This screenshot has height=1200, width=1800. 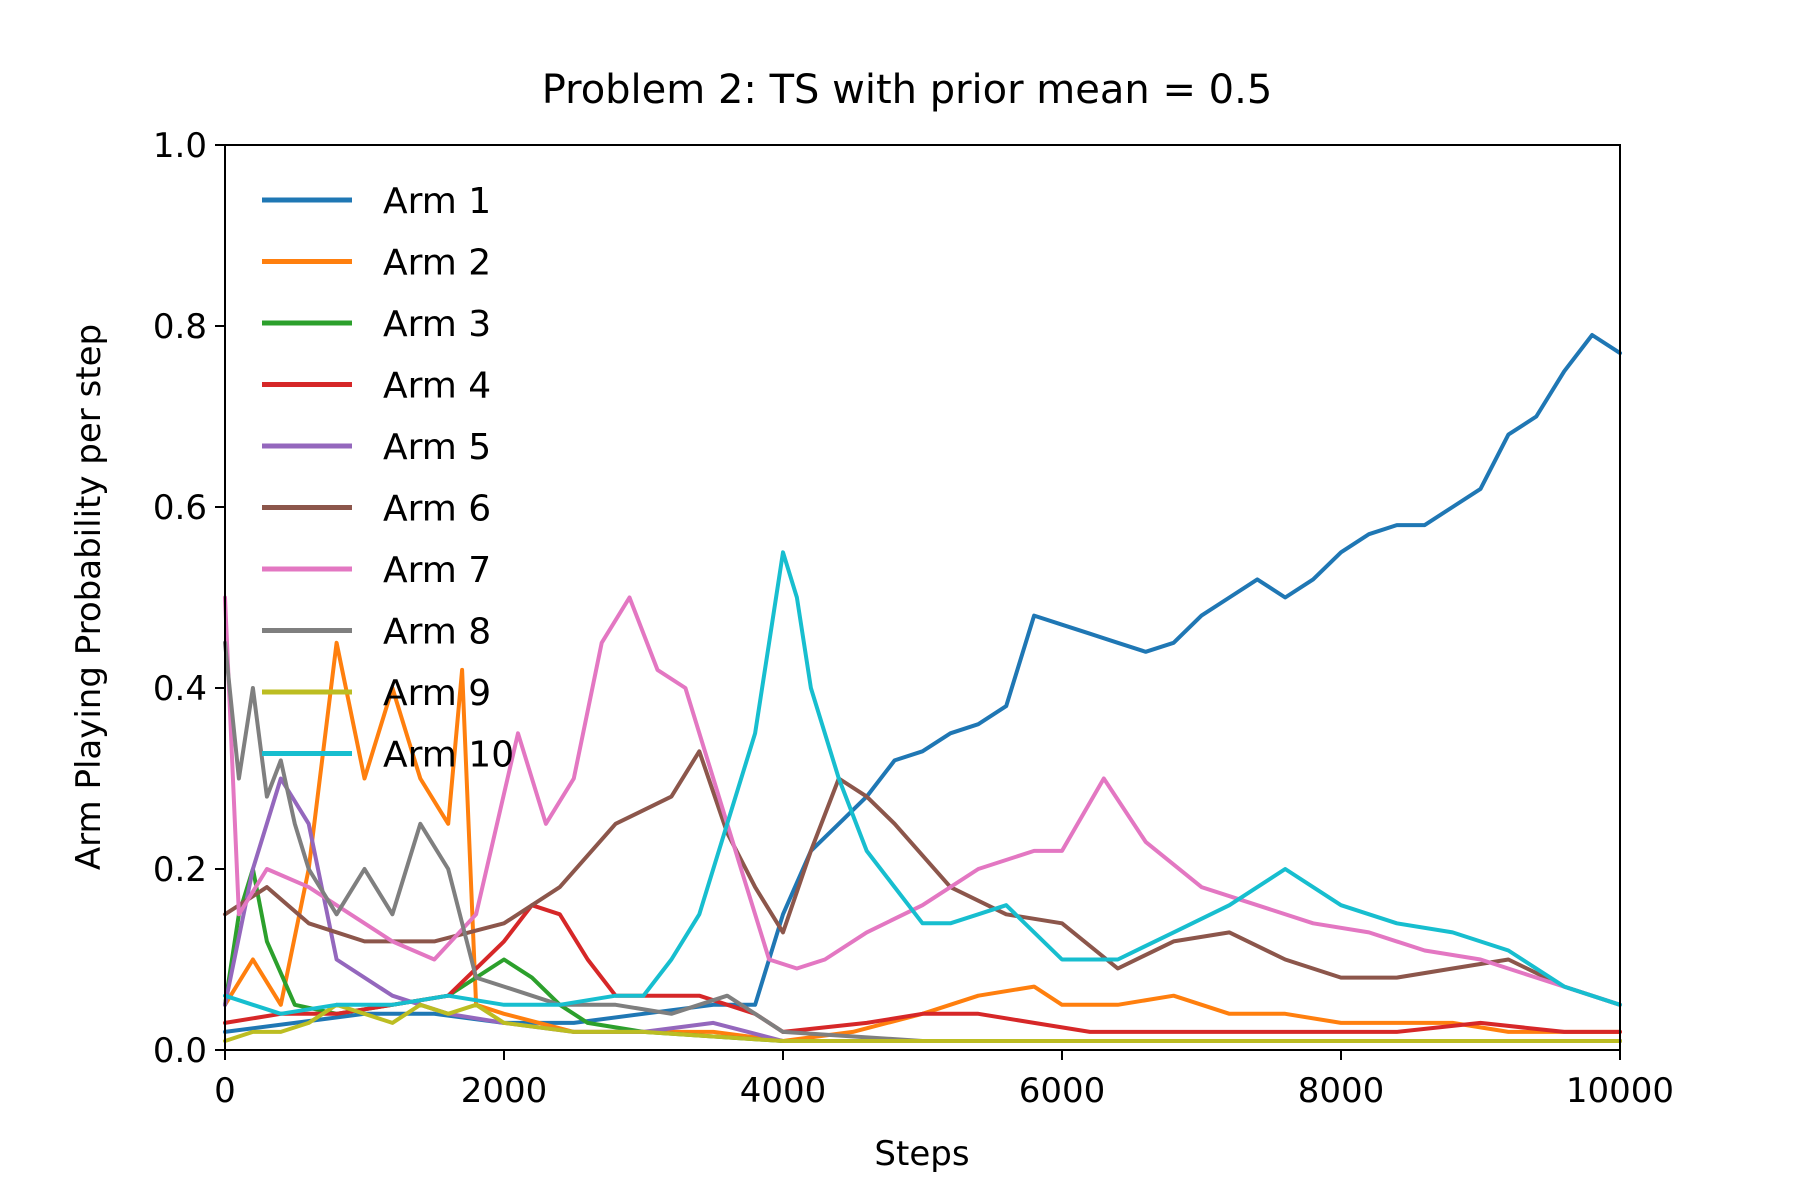 I want to click on chart-title: Problem 2: TS with prior mean = 0.5, so click(x=907, y=90).